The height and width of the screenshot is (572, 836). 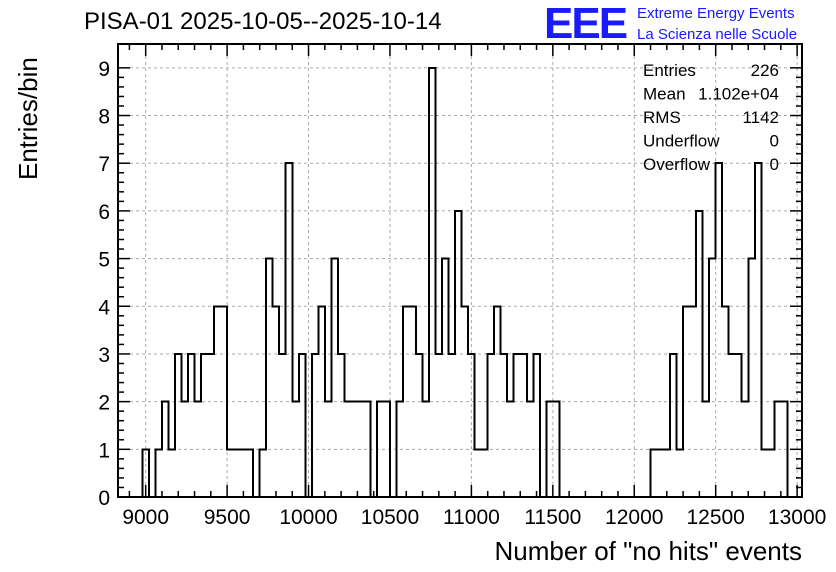 I want to click on y-tick-label: 6, so click(x=104, y=212).